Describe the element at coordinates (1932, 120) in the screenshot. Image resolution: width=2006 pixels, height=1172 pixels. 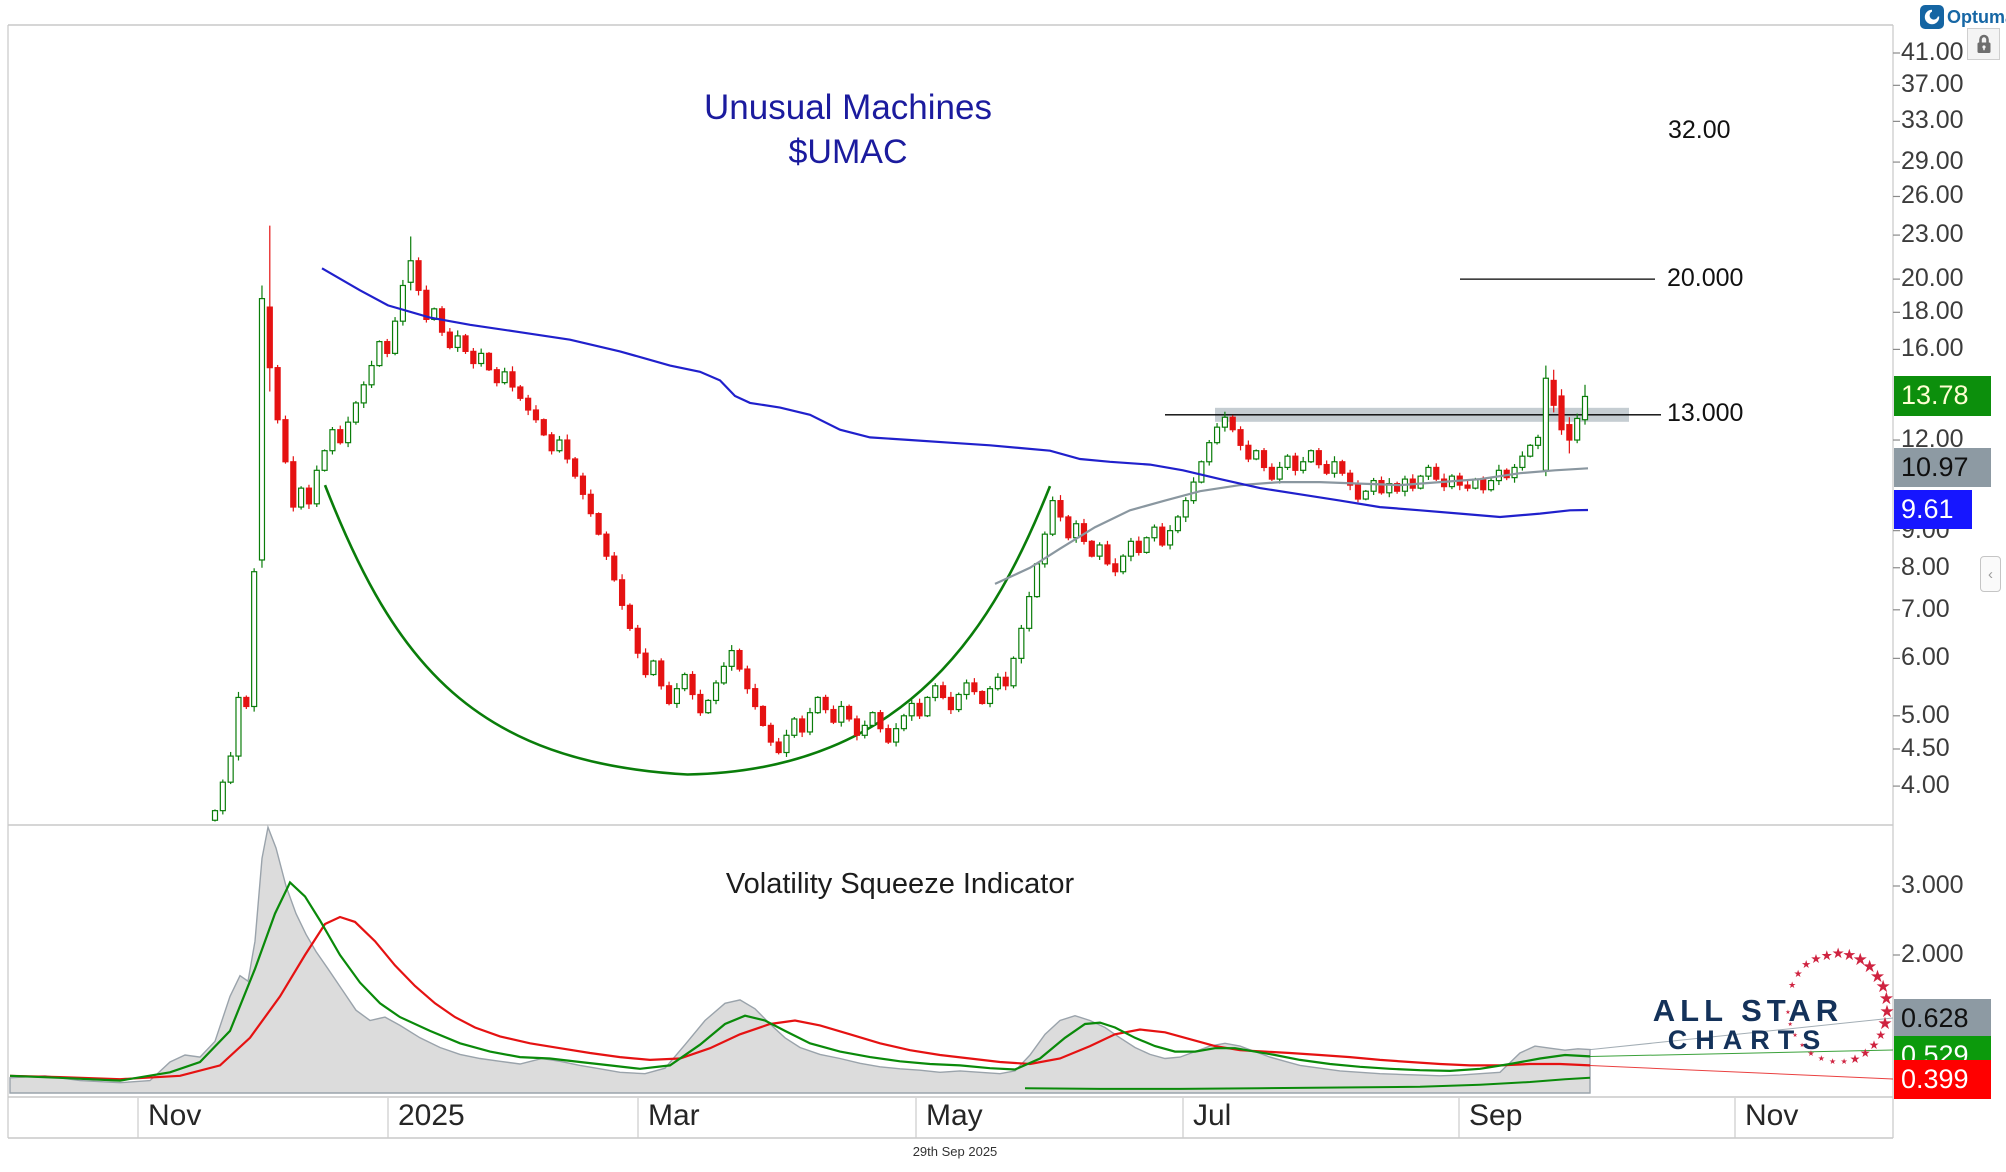
I see `price-tick-label: 33.00` at that location.